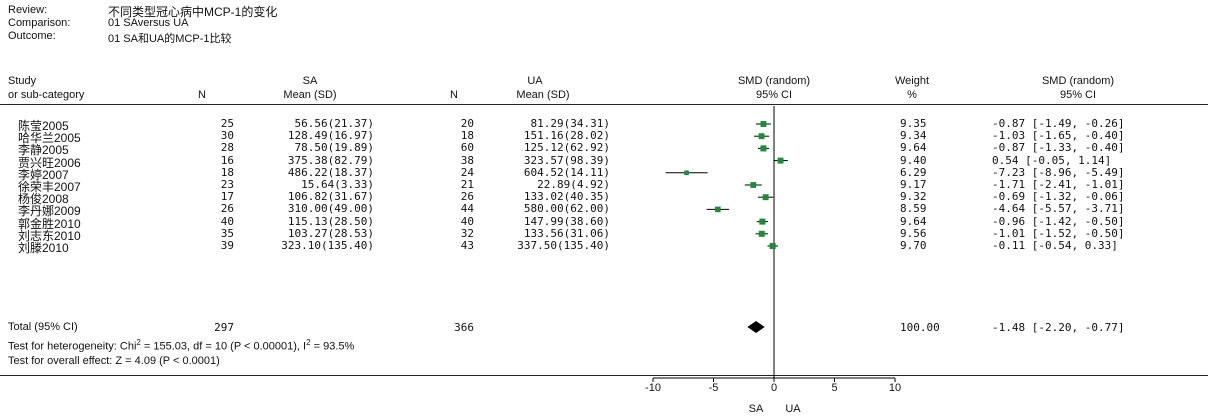  What do you see at coordinates (337, 184) in the screenshot?
I see `study-mean1: 15.64(3.33)` at bounding box center [337, 184].